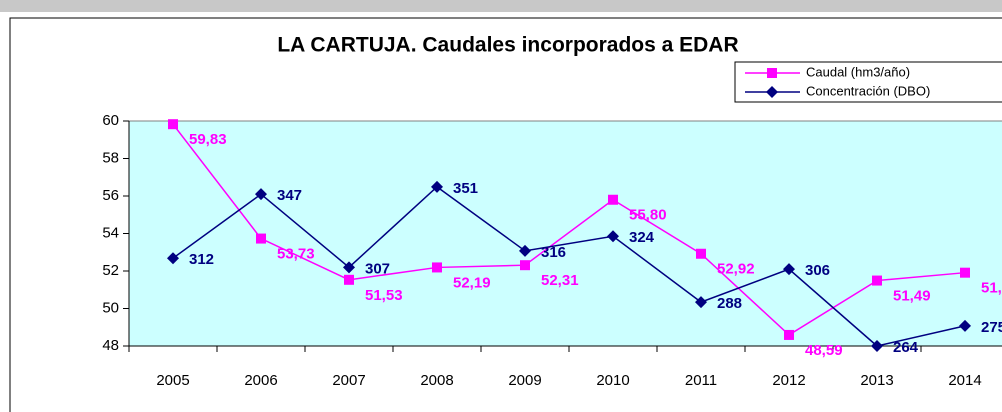 Image resolution: width=1002 pixels, height=412 pixels. Describe the element at coordinates (110, 120) in the screenshot. I see `y-tick-label: 60` at that location.